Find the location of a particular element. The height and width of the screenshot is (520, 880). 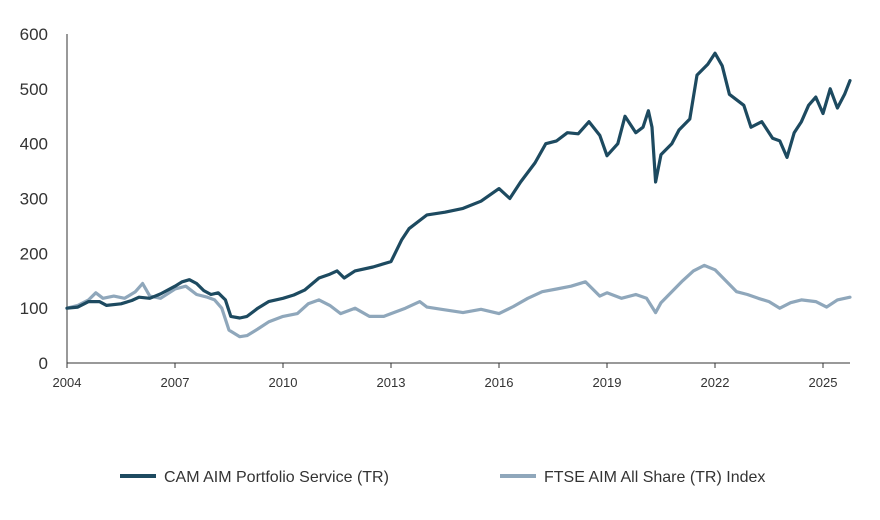

x-tick-label: 2016 is located at coordinates (499, 382).